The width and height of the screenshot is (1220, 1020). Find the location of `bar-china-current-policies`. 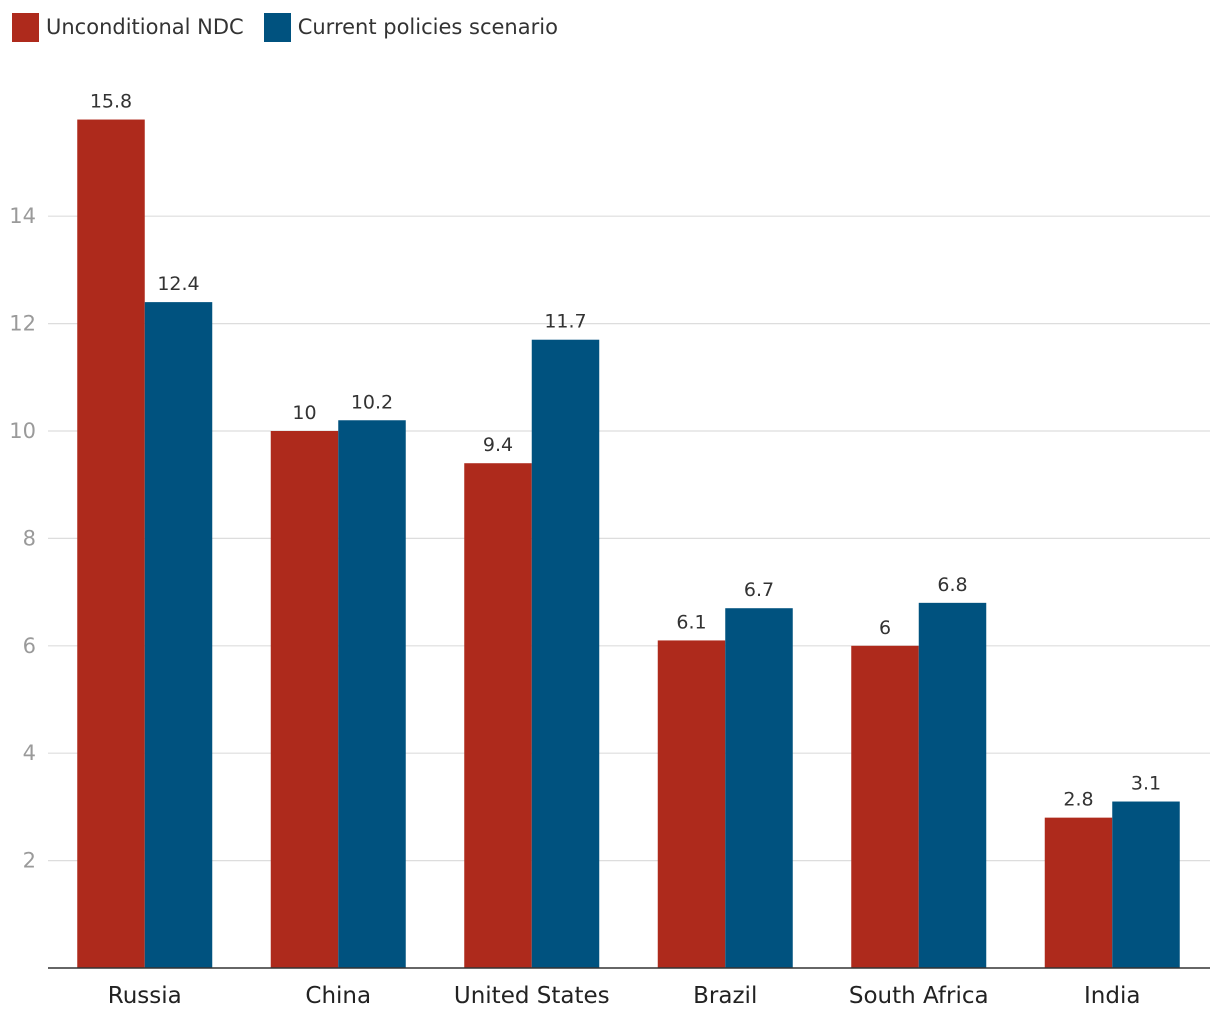

bar-china-current-policies is located at coordinates (372, 694).